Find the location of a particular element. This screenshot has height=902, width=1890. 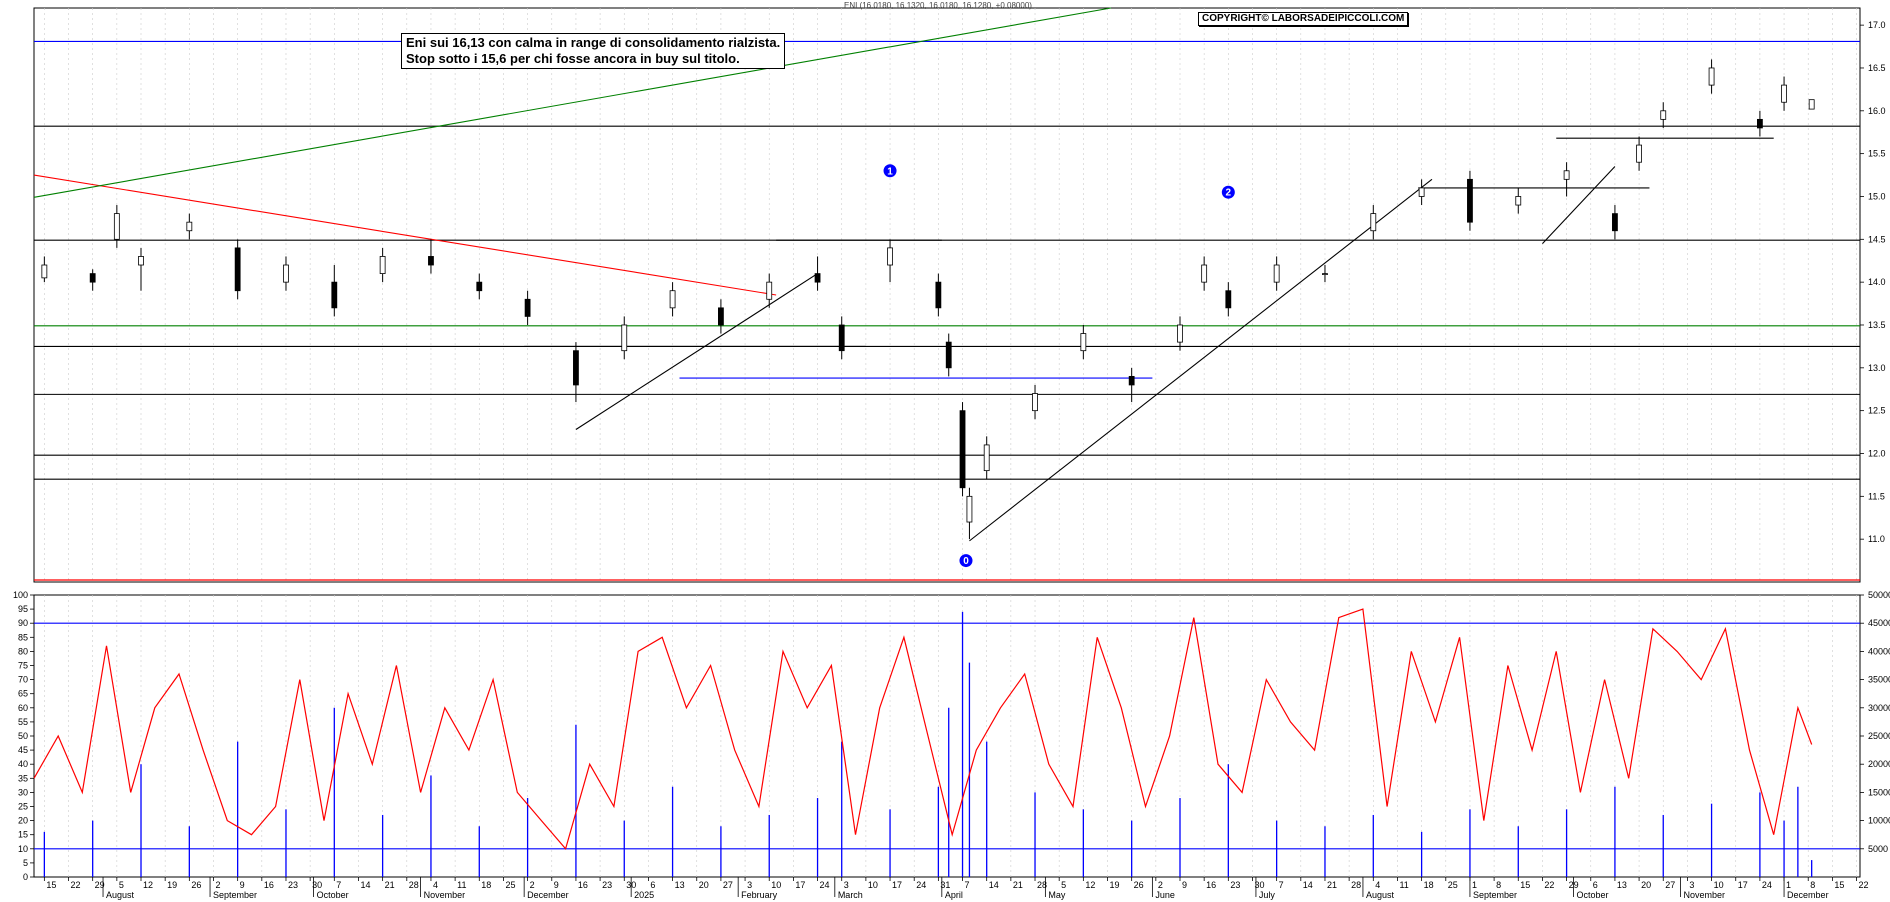

wave-marker-label: 2 is located at coordinates (1229, 193).